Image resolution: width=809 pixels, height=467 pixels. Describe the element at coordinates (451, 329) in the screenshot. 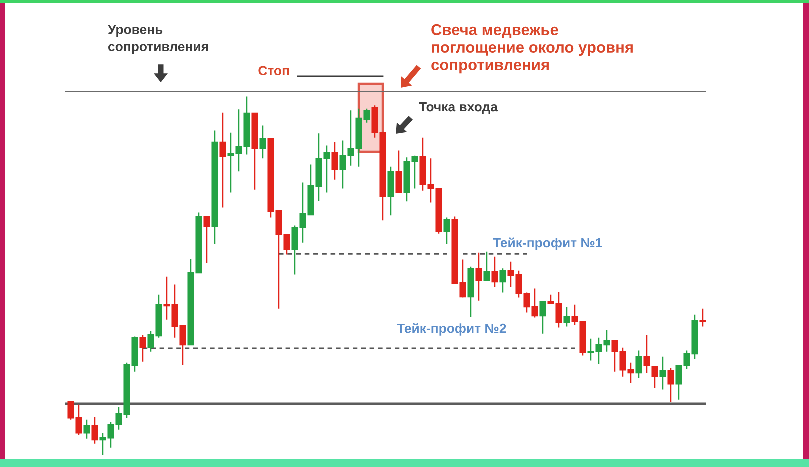

I see `series-label: Тейк-профит №2` at that location.